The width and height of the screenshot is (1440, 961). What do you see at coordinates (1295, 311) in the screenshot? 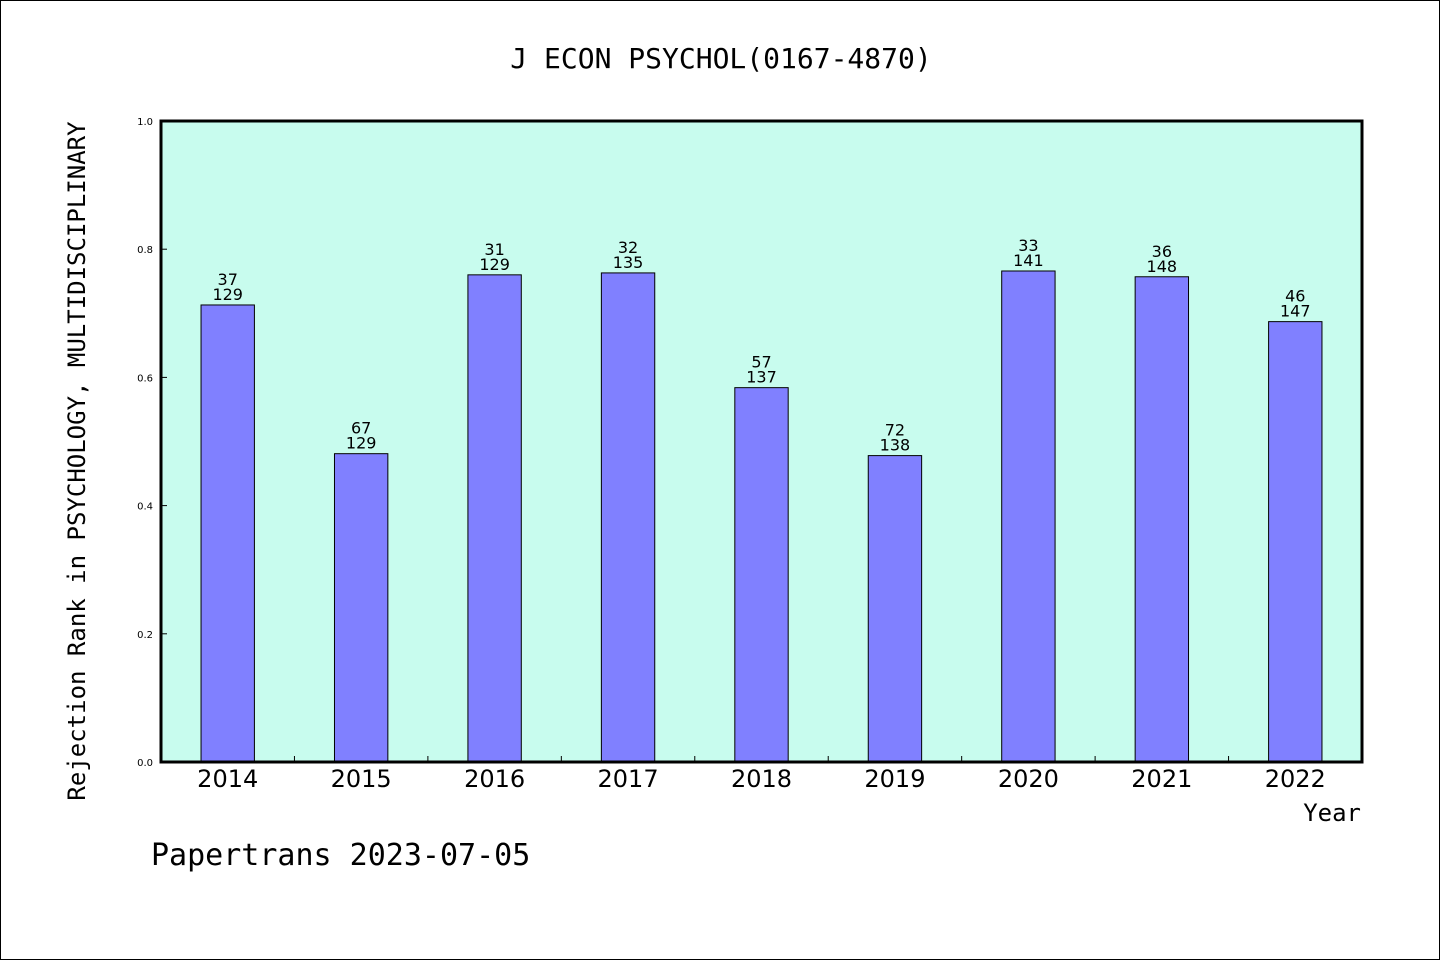
I see `bar-label-total: 147` at bounding box center [1295, 311].